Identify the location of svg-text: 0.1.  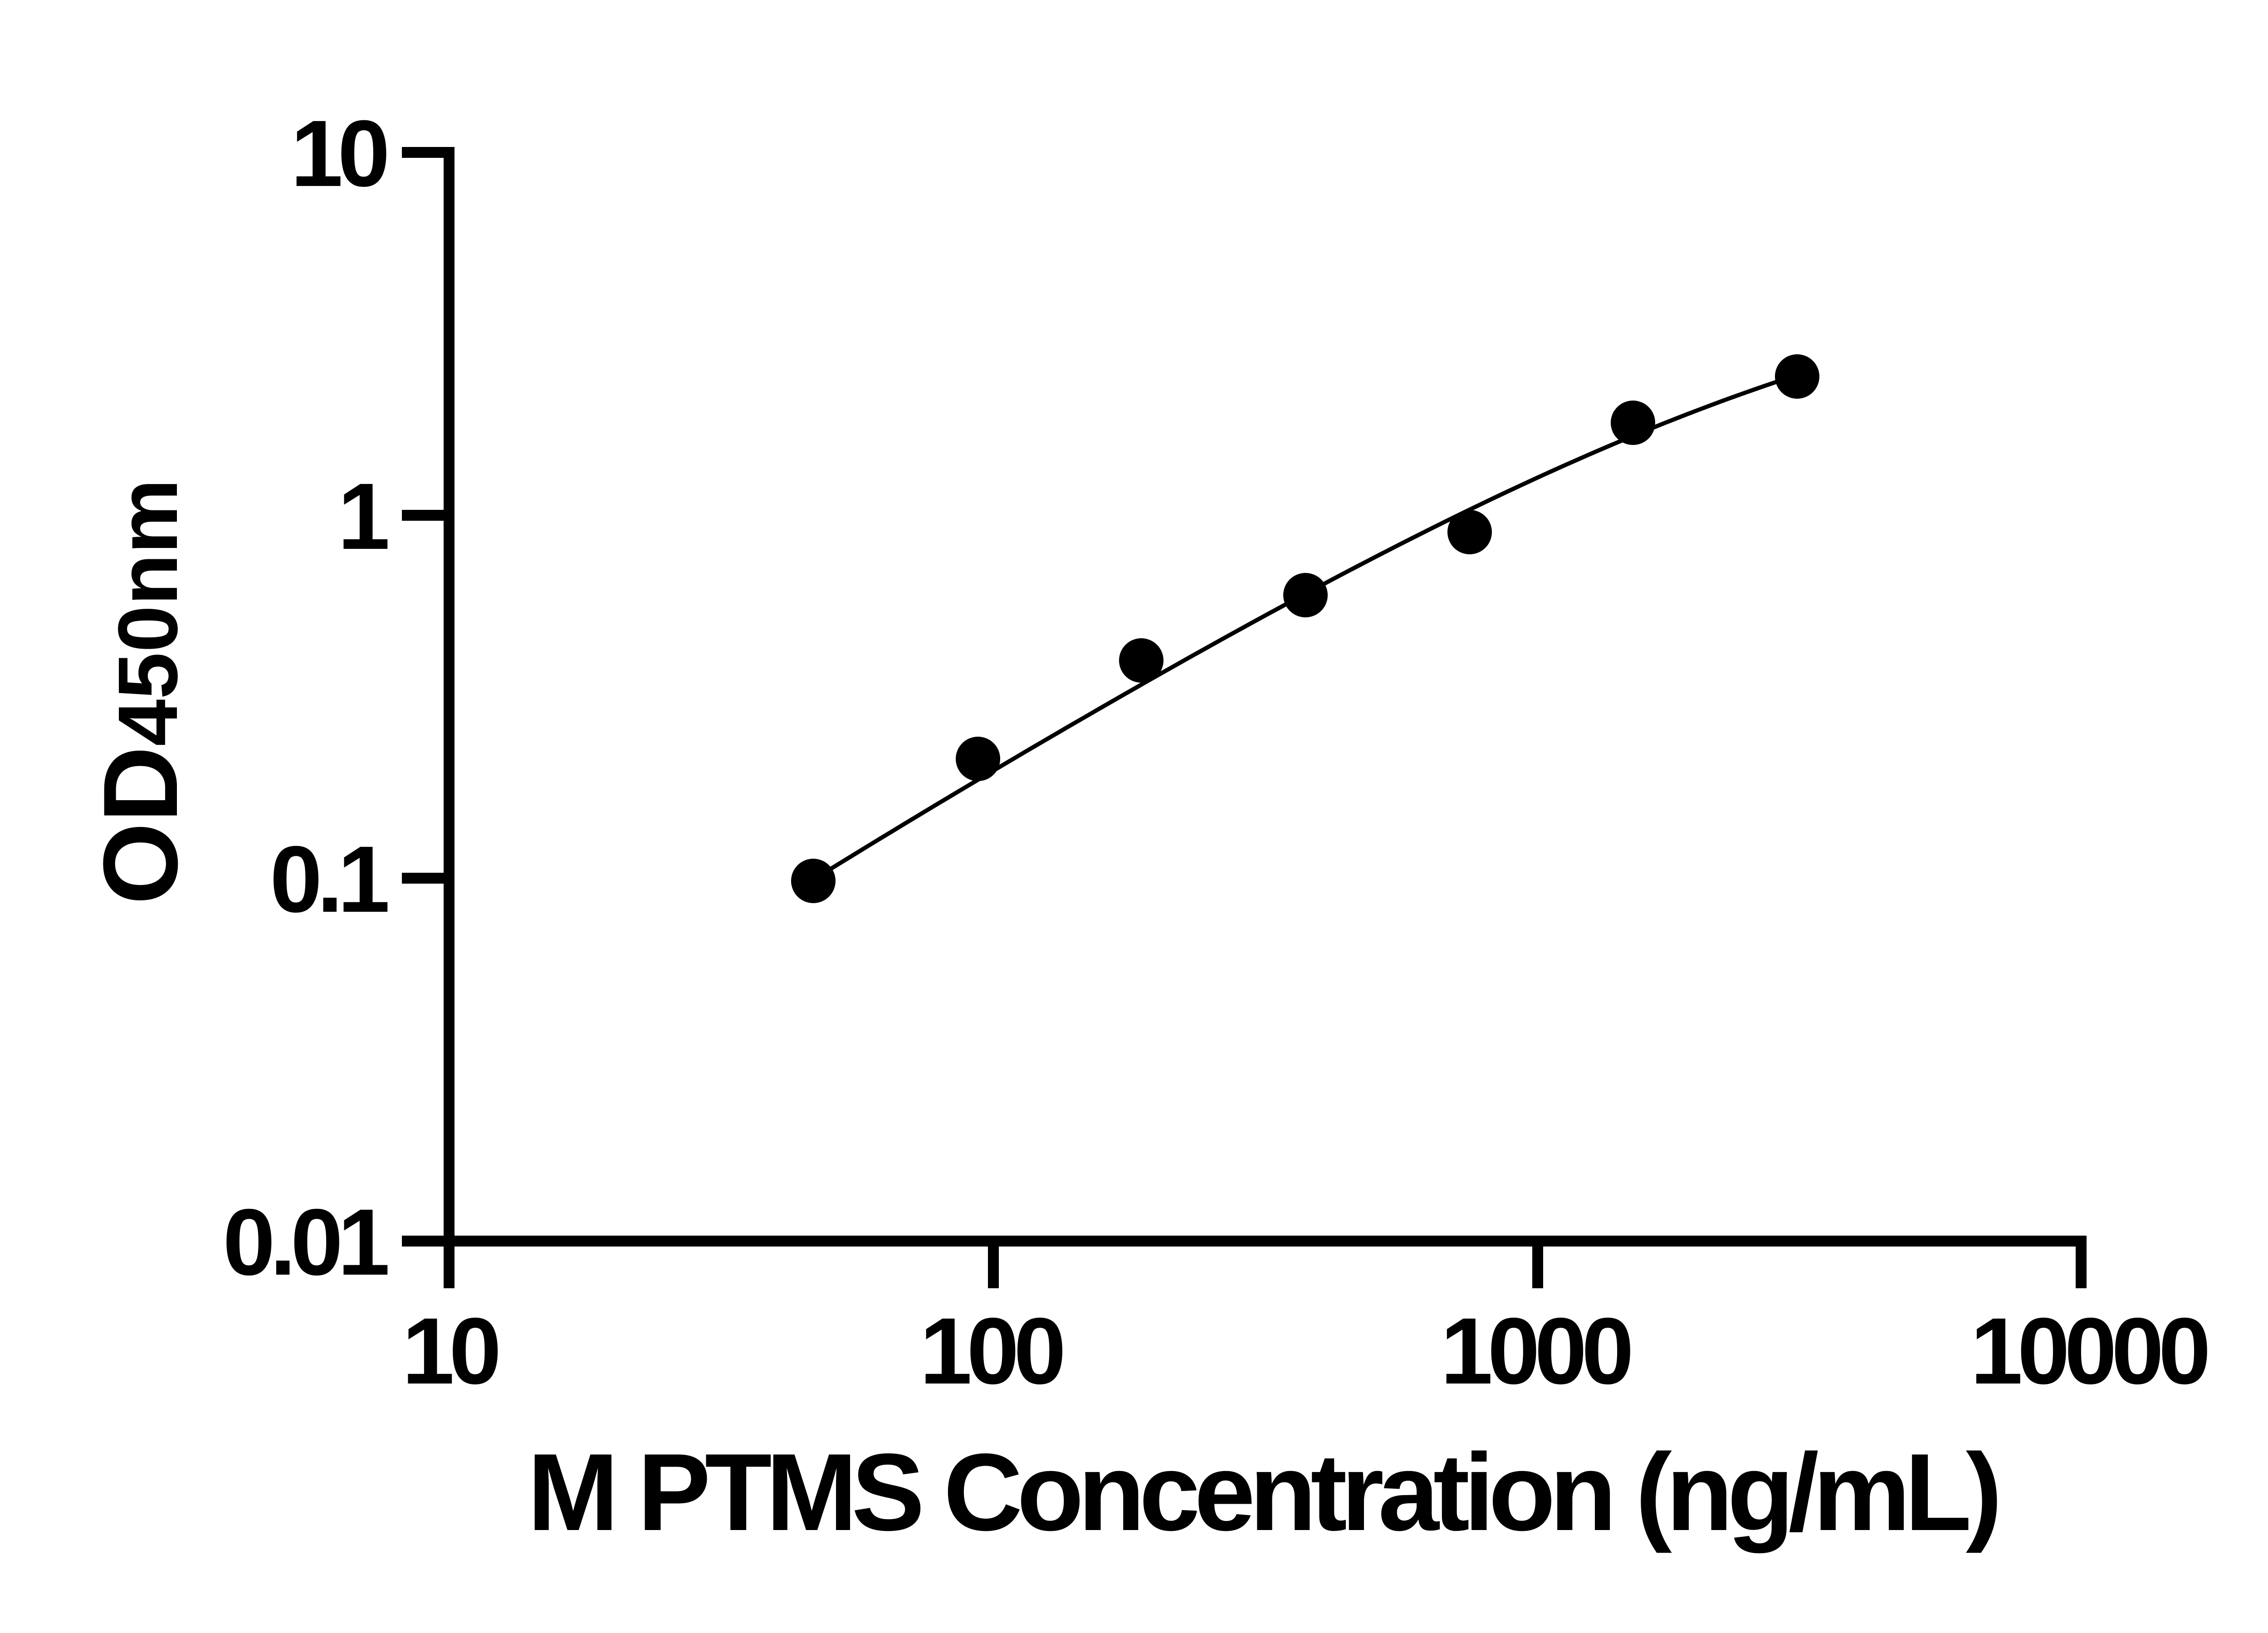
(329, 879).